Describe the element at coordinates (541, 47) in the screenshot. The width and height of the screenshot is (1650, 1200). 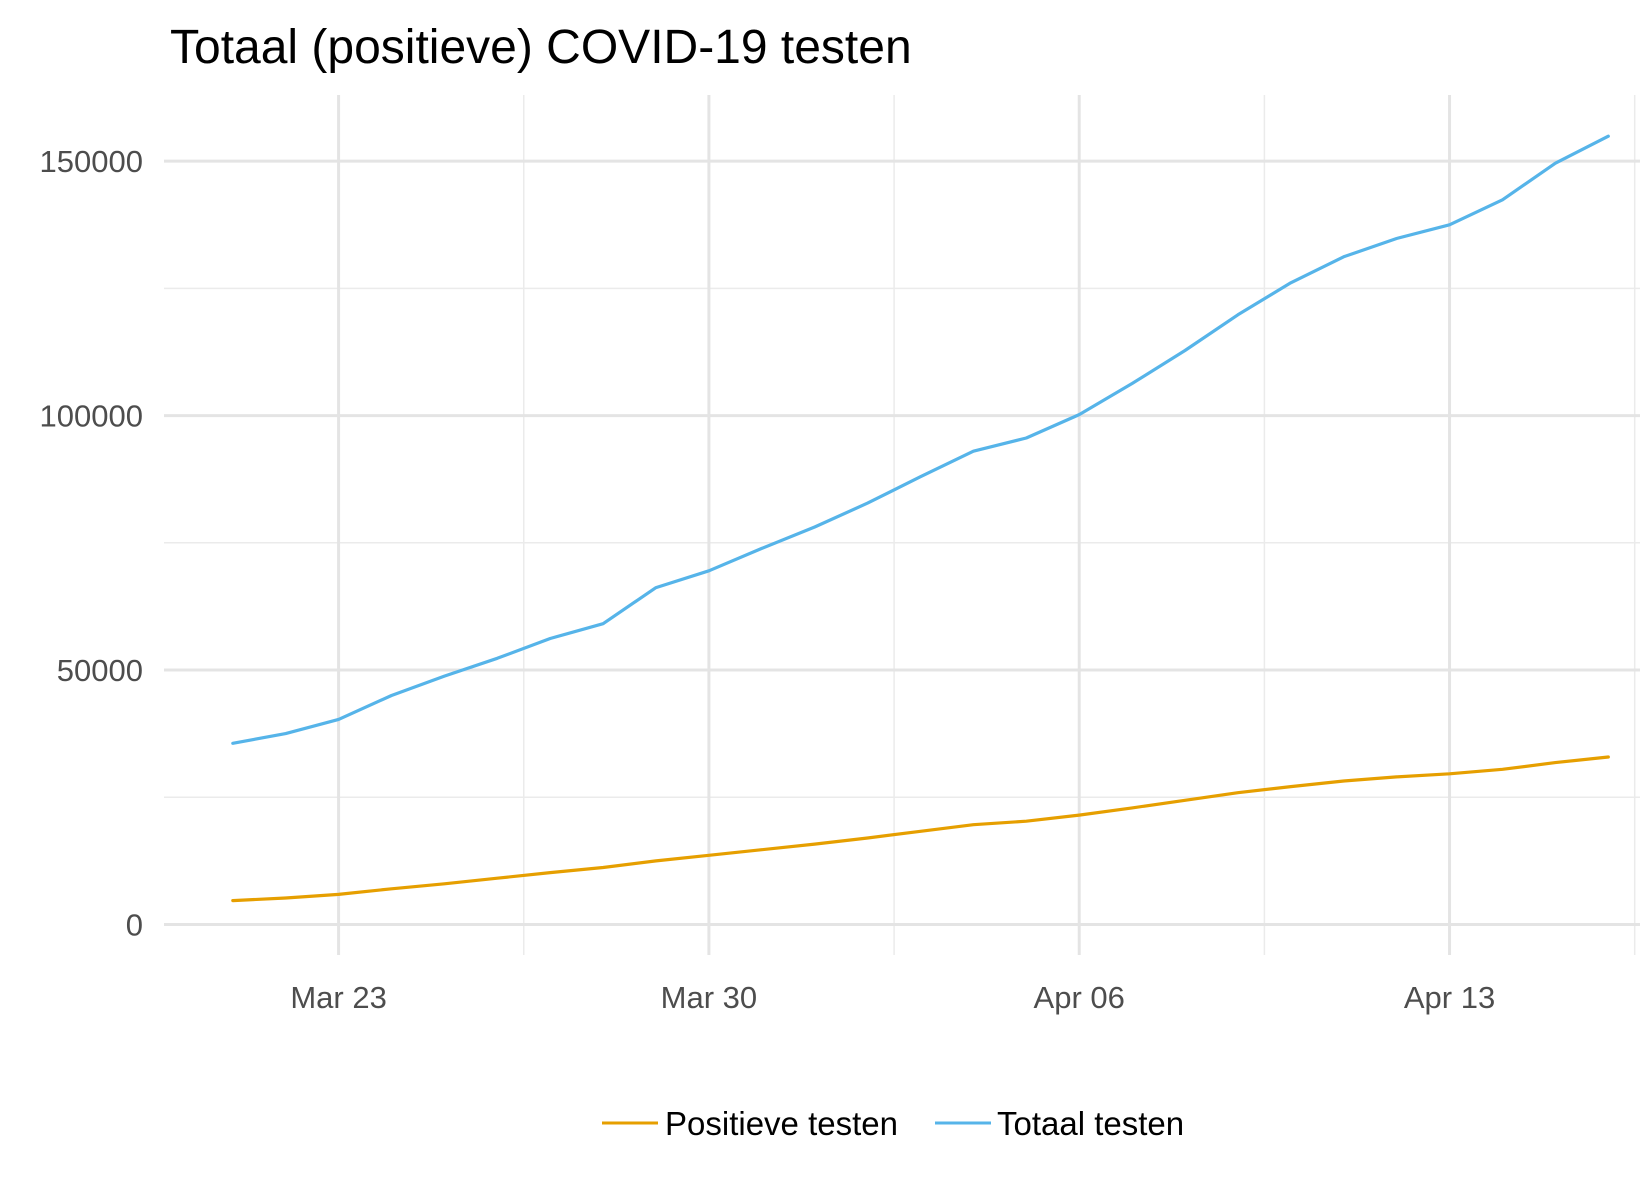
I see `chart-title: Totaal (positieve) COVID-19 testen` at that location.